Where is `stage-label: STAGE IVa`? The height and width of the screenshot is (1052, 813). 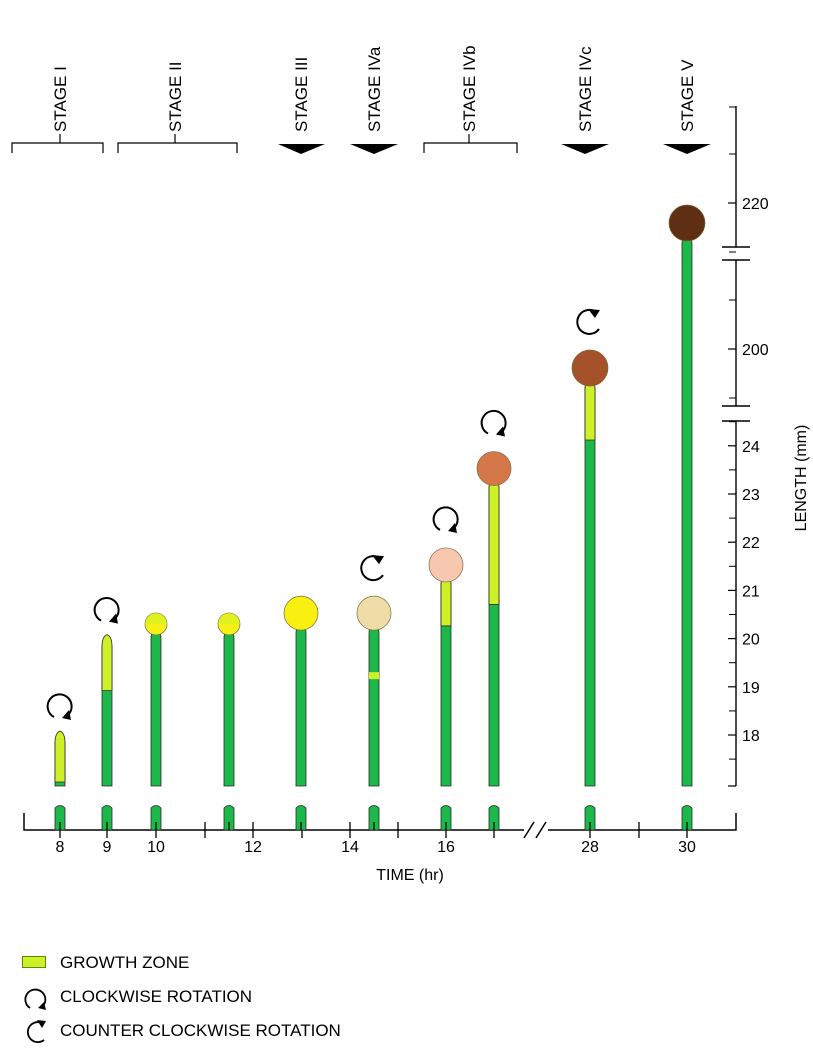 stage-label: STAGE IVa is located at coordinates (374, 89).